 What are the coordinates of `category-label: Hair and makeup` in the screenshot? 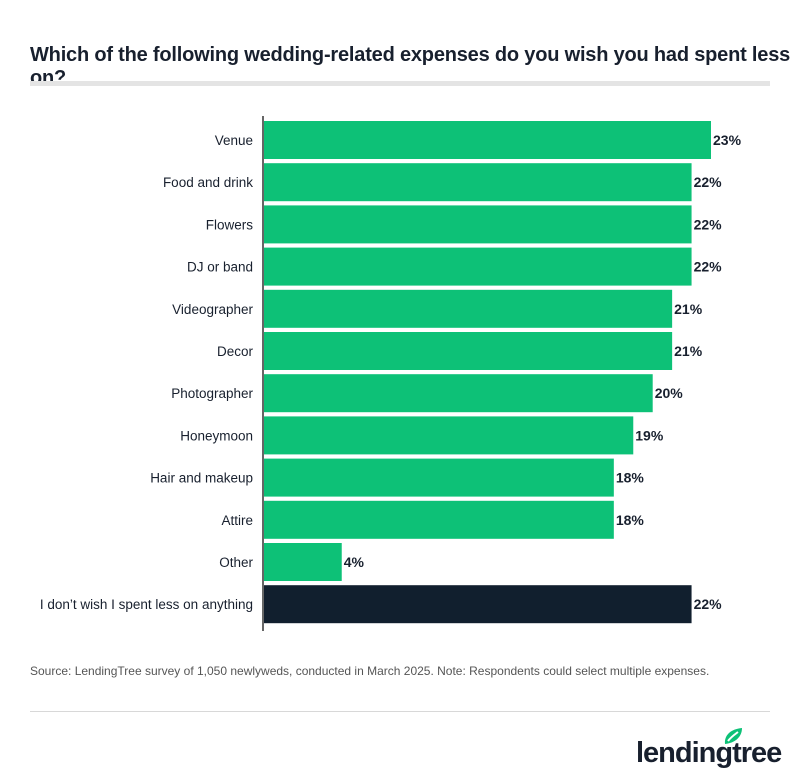 It's located at (201, 478).